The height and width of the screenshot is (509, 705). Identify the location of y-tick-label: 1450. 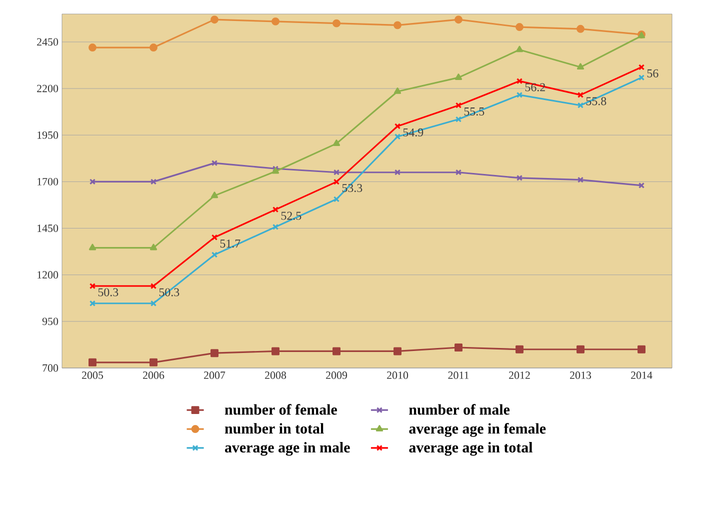
(48, 228).